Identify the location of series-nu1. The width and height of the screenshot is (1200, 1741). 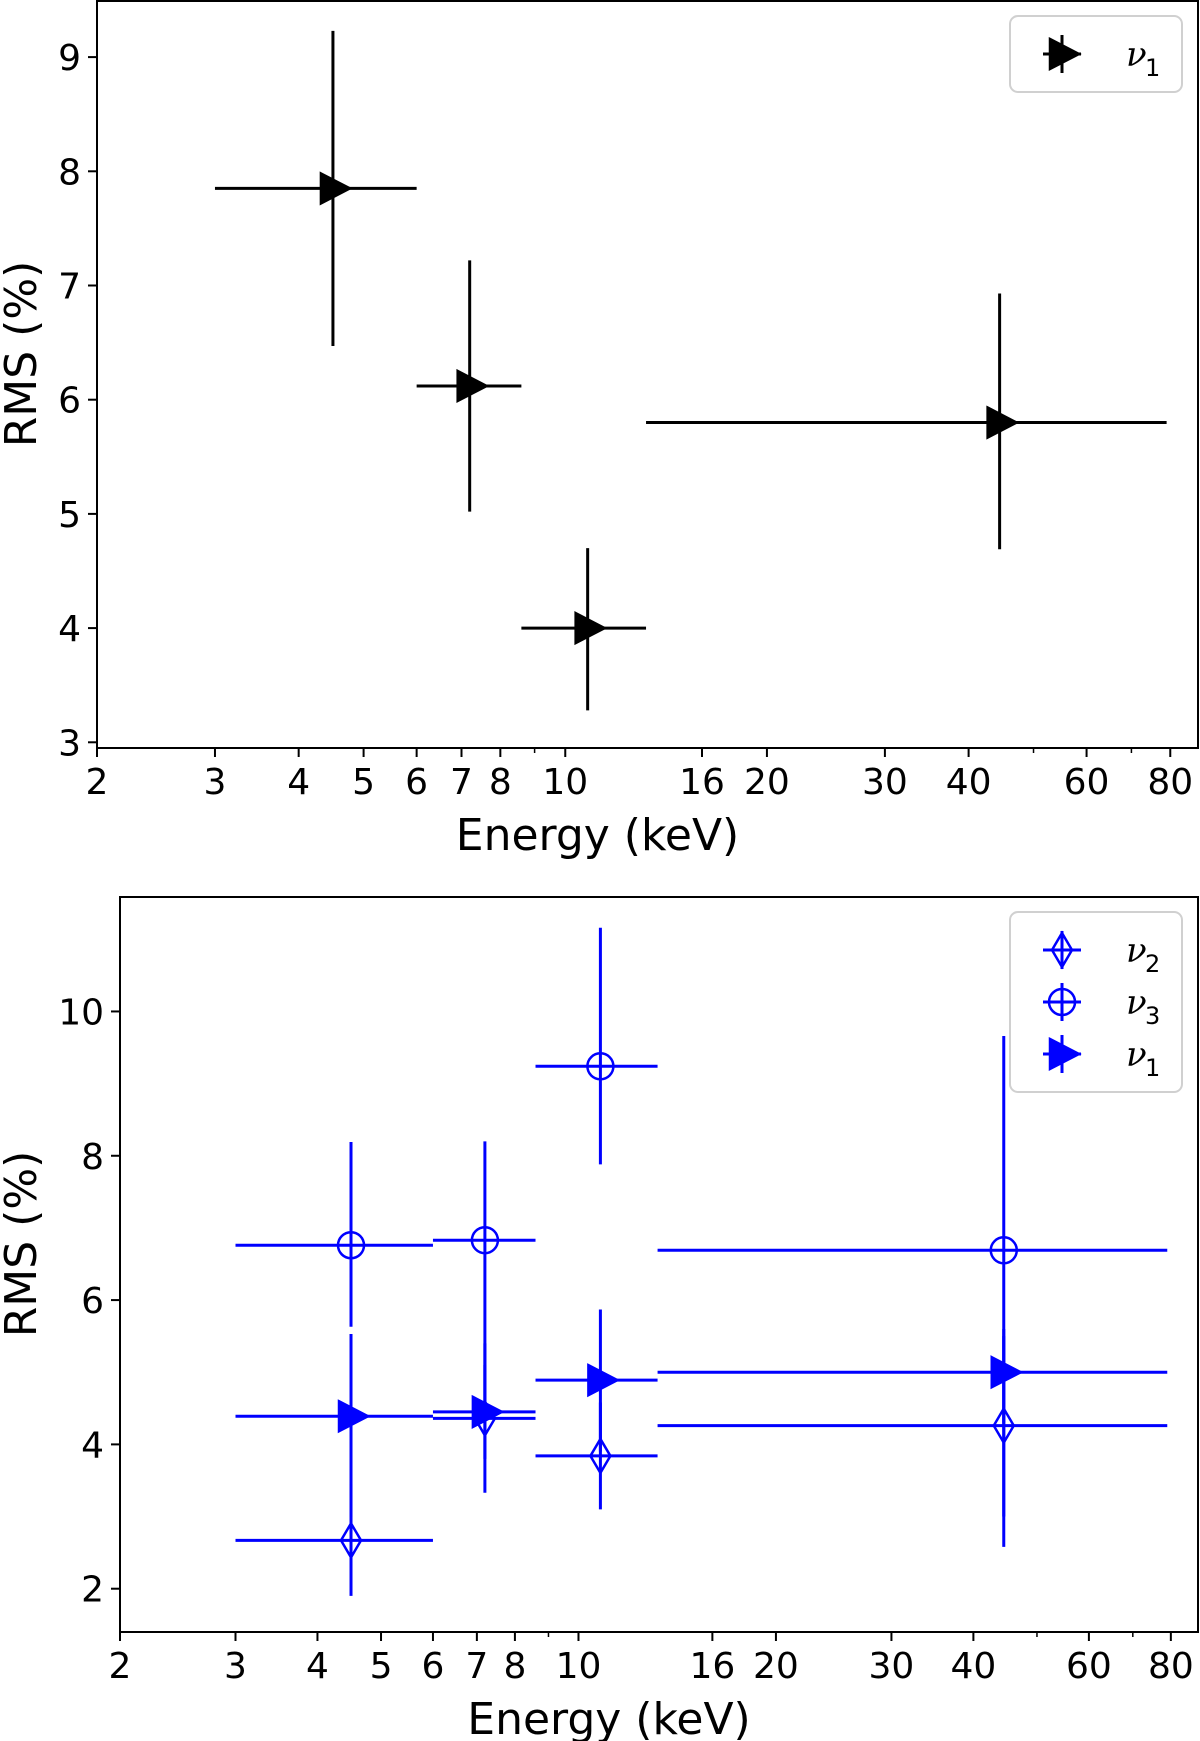
(701, 1428).